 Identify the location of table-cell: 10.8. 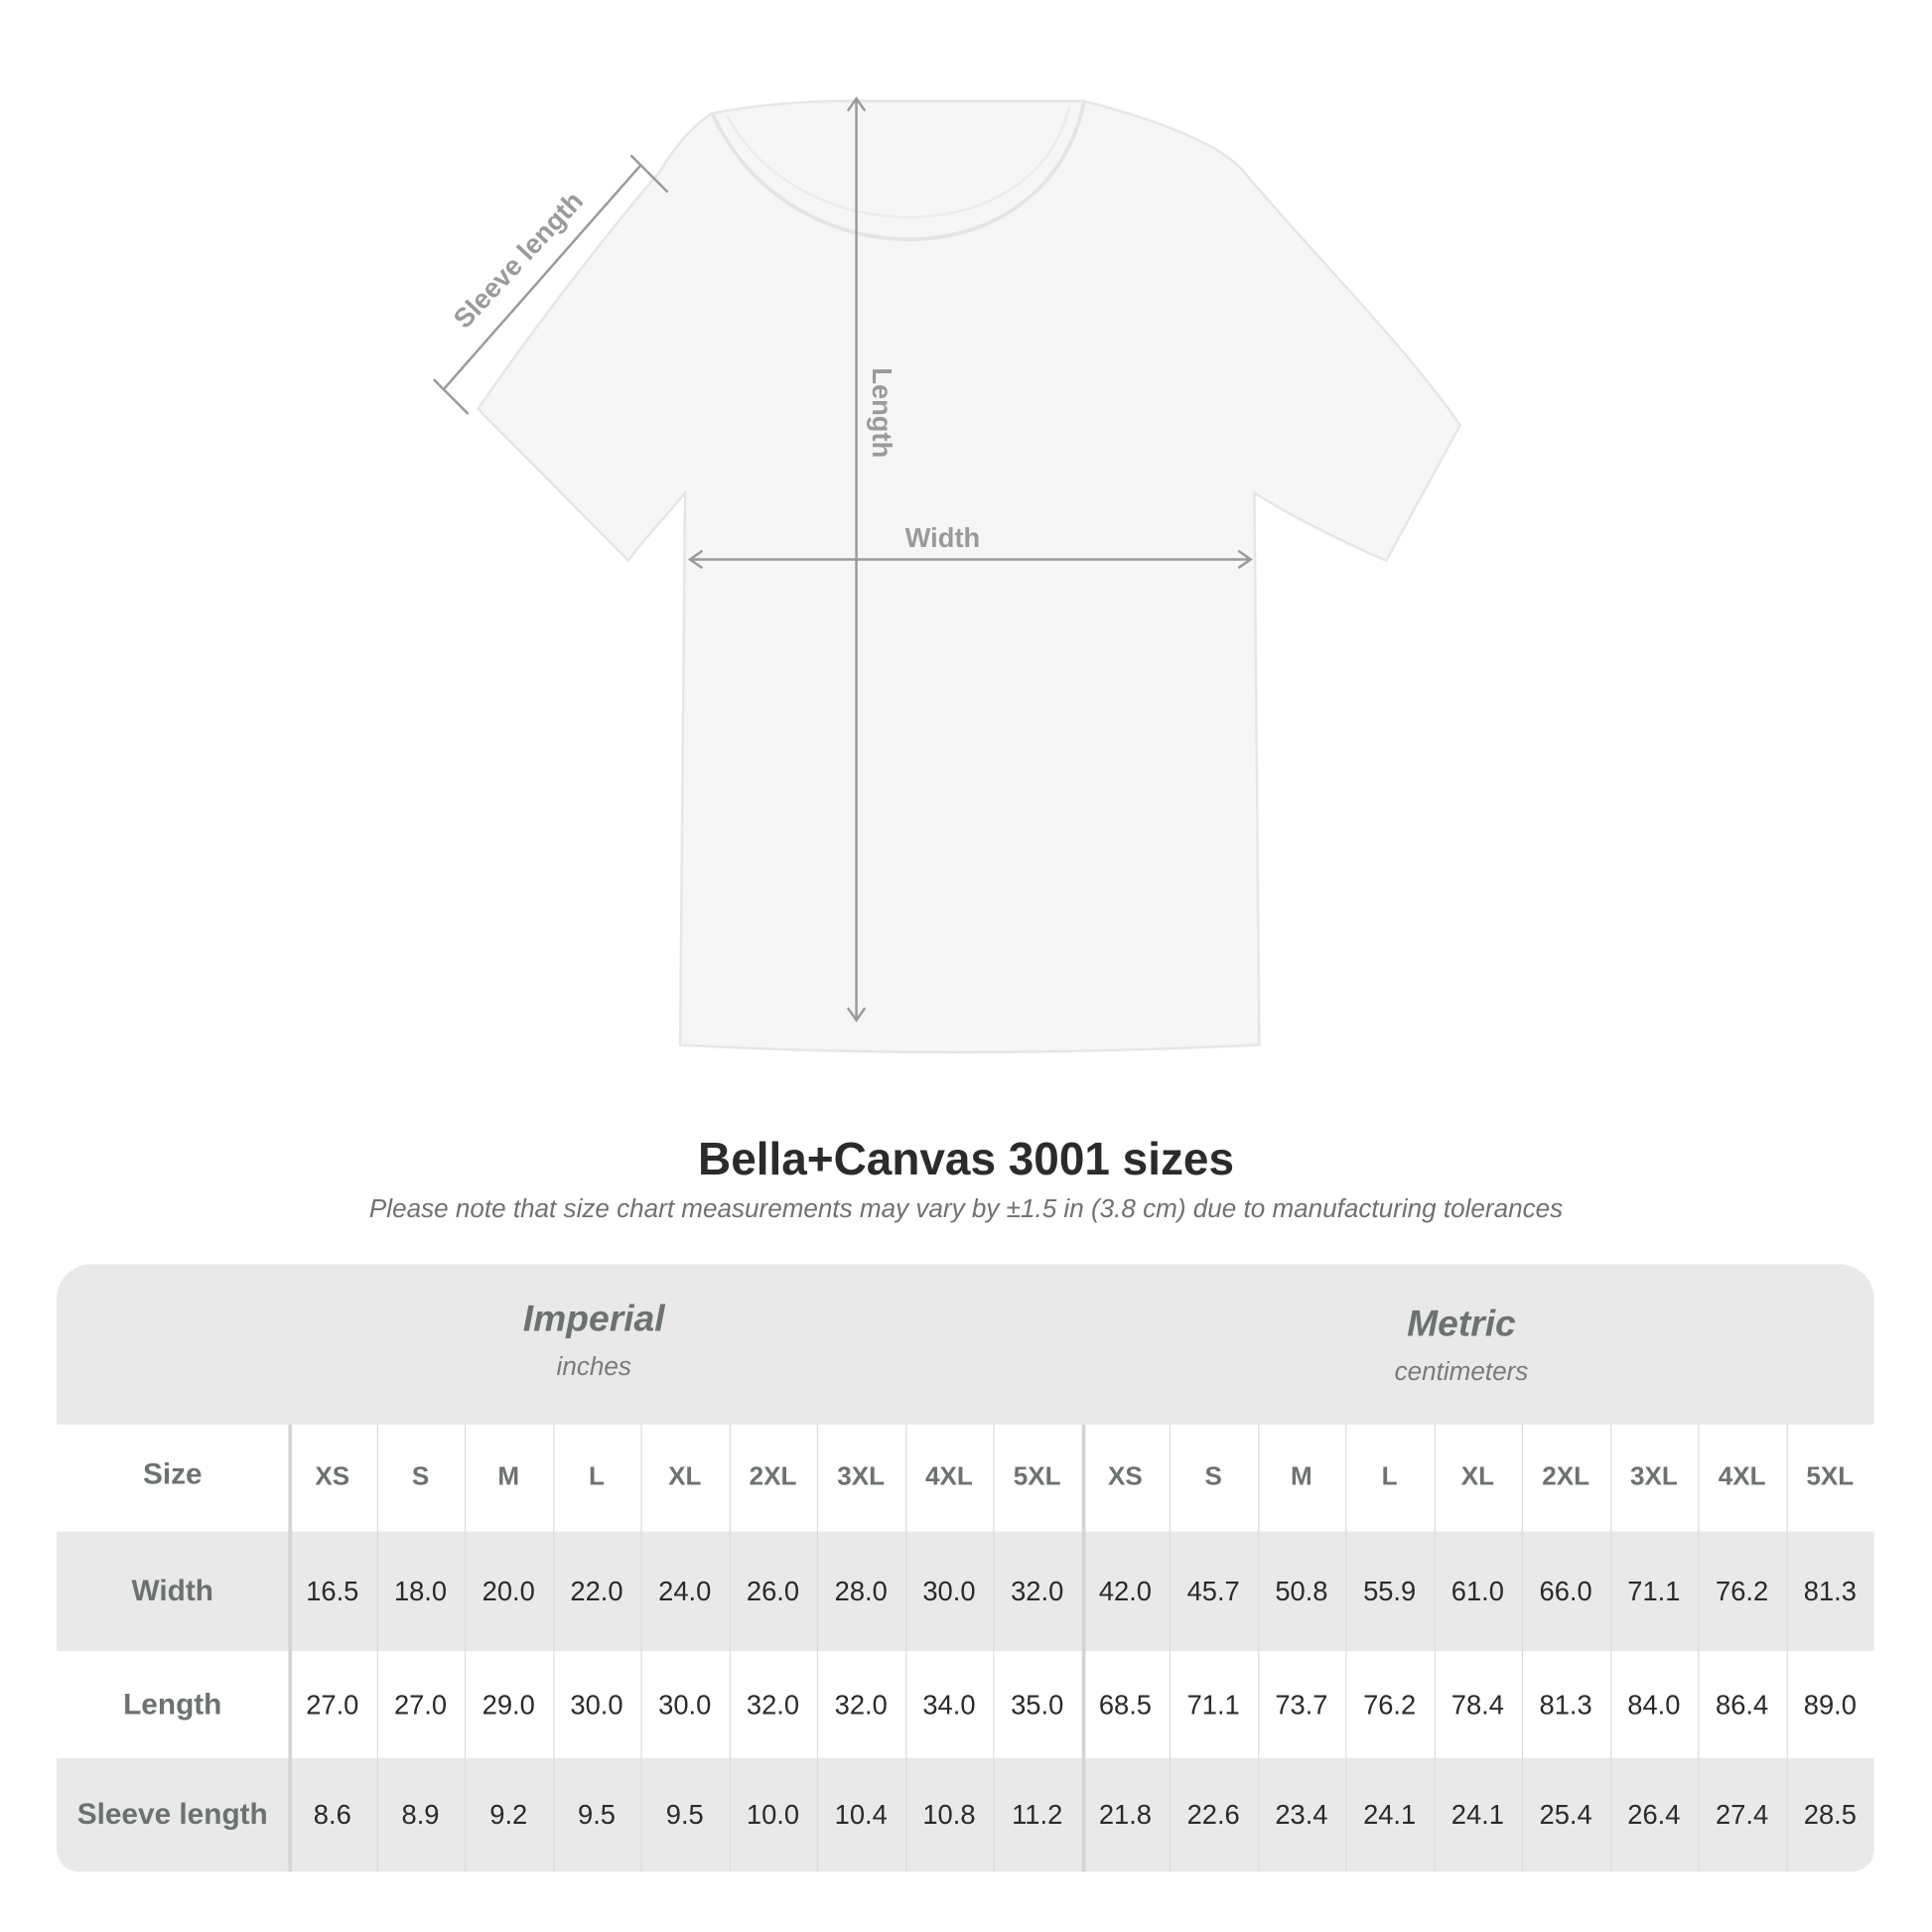
(949, 1815).